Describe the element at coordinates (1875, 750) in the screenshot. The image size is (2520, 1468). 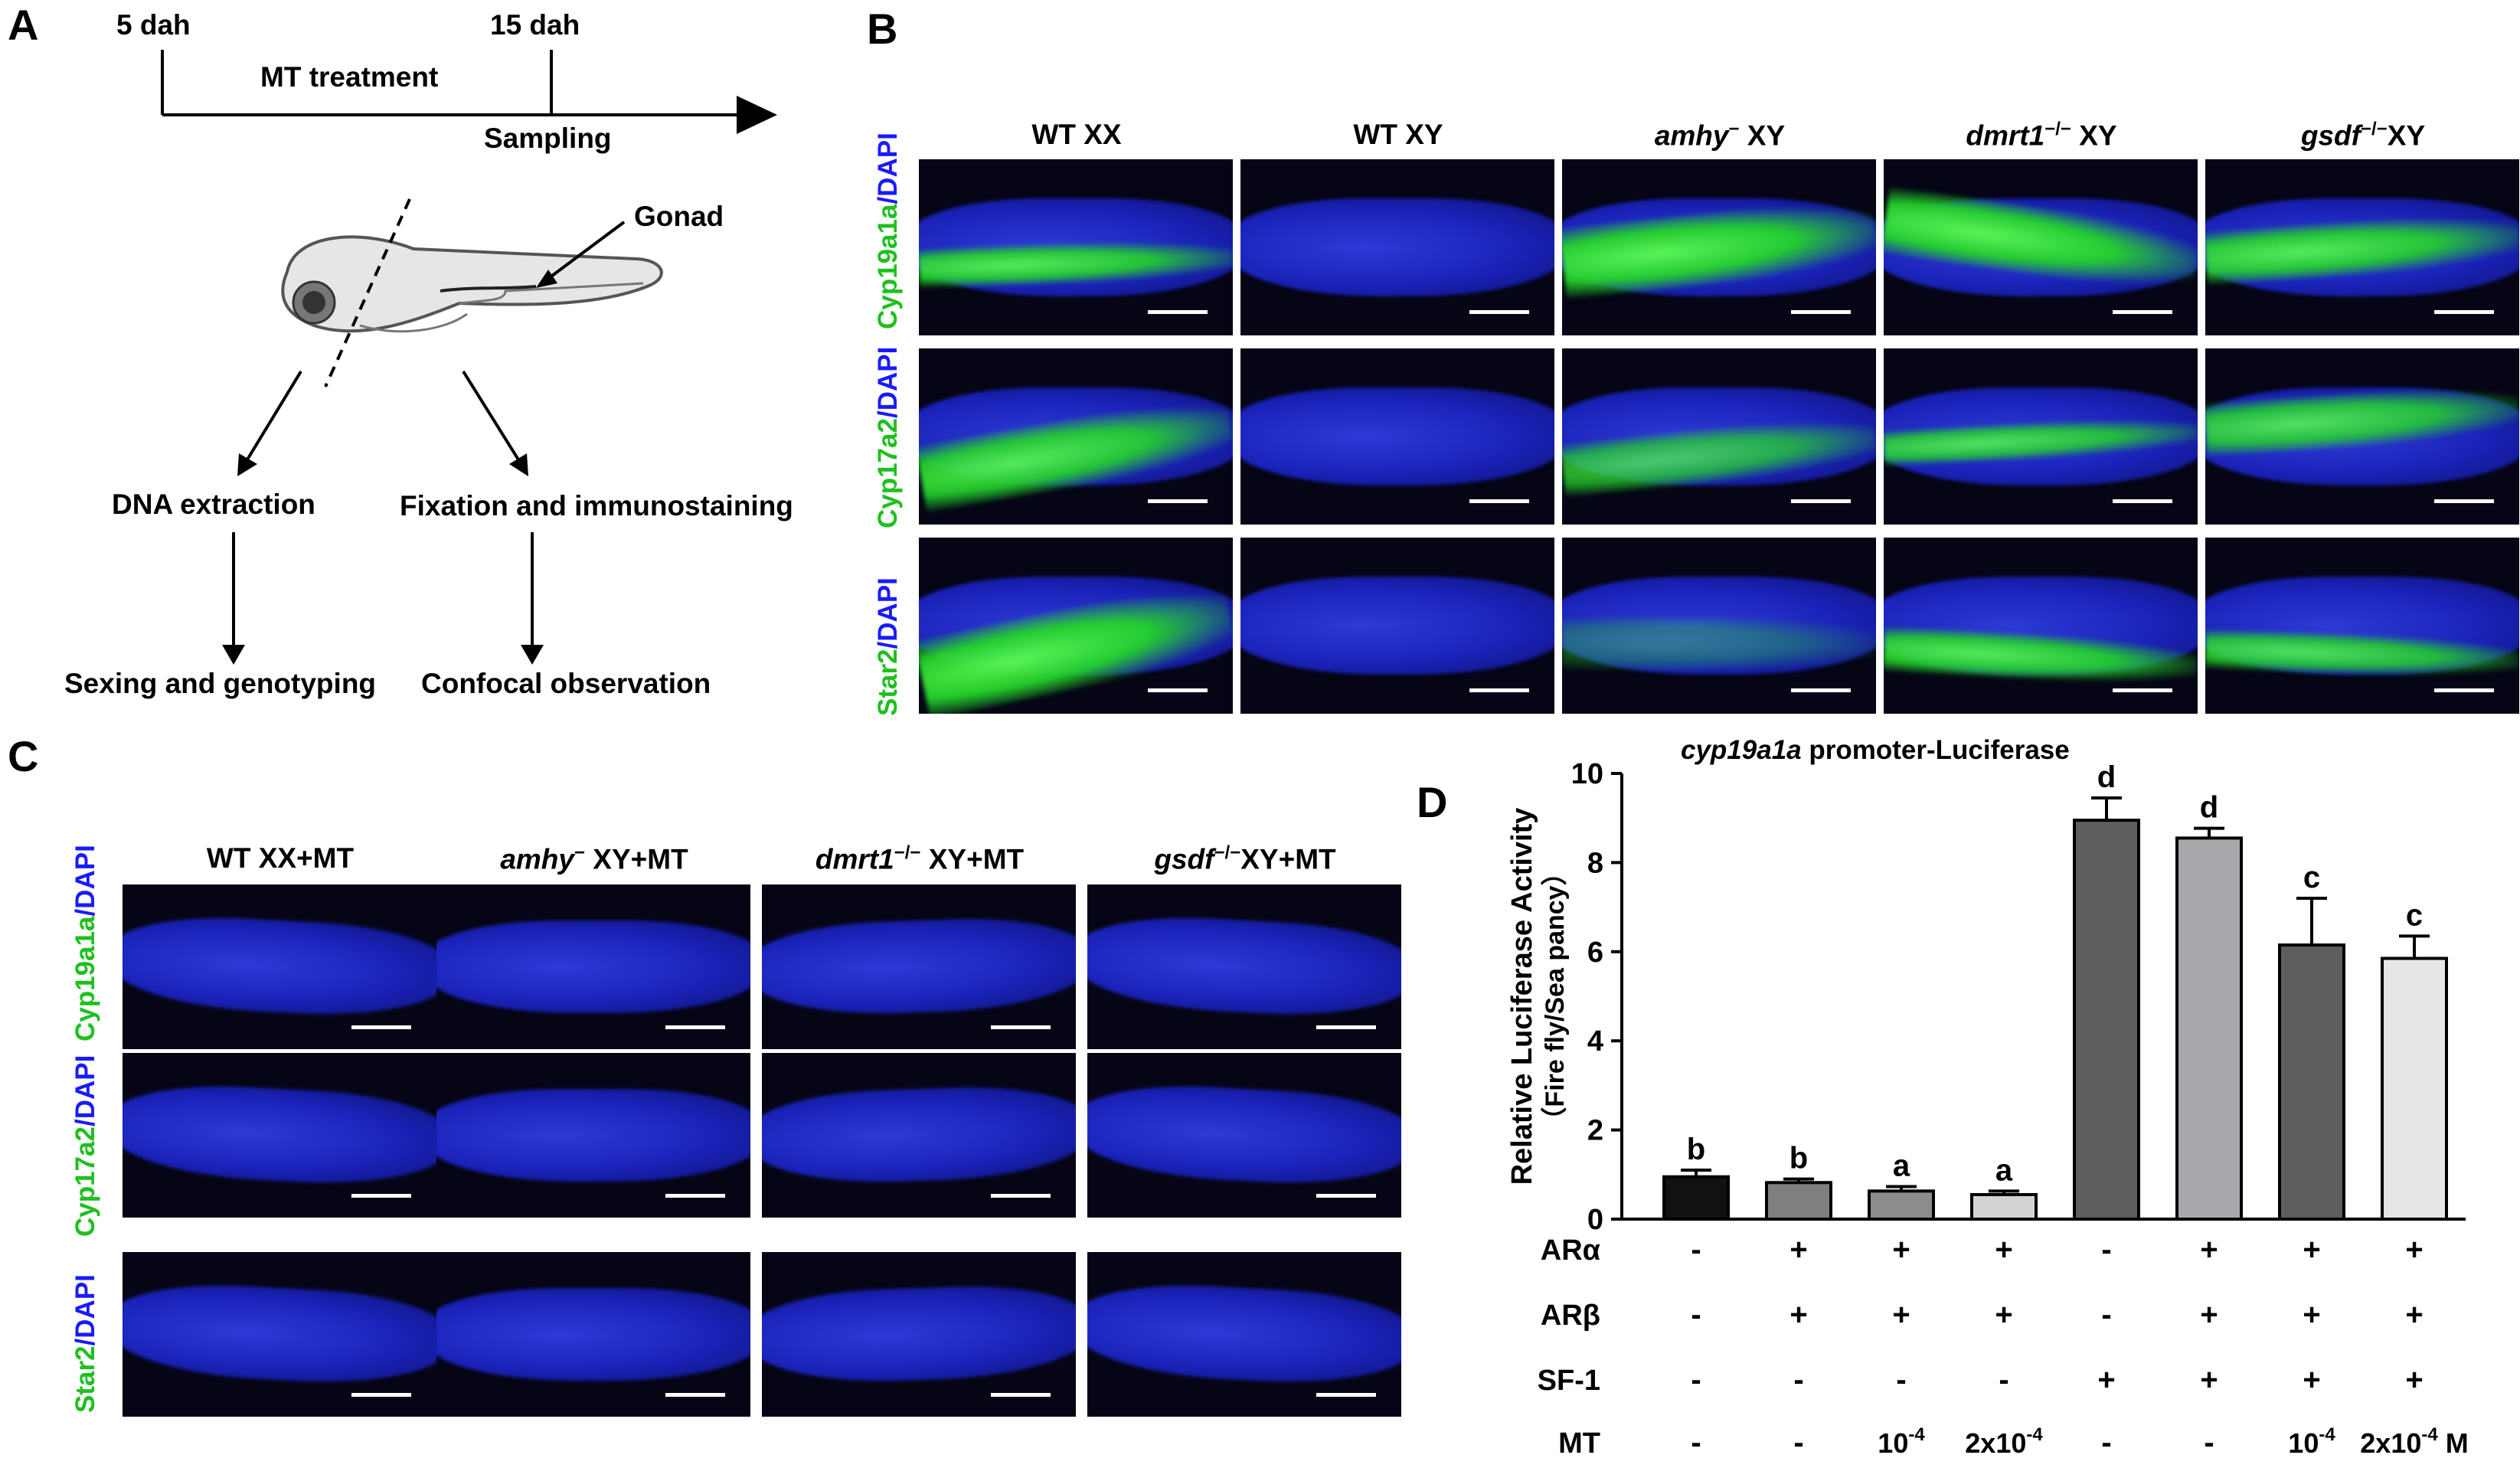
I see `chart-title: cyp19a1a promoter-Luciferase` at that location.